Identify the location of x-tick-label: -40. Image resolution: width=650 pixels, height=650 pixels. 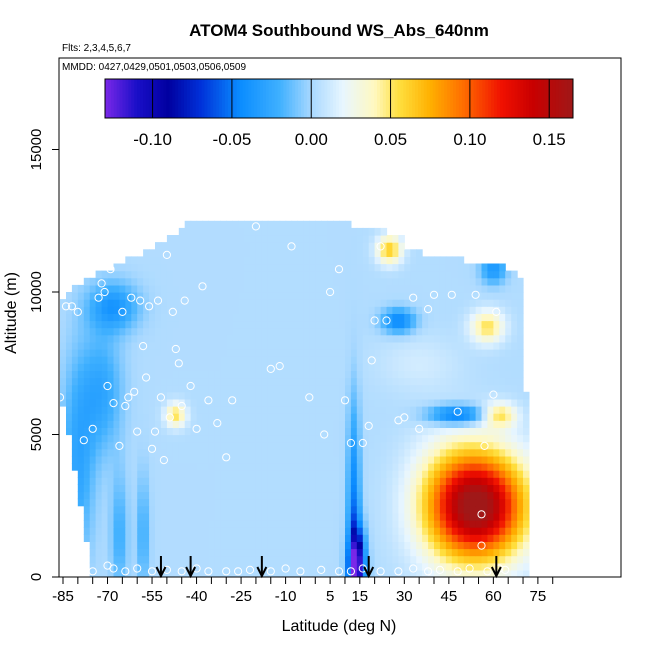
(197, 596).